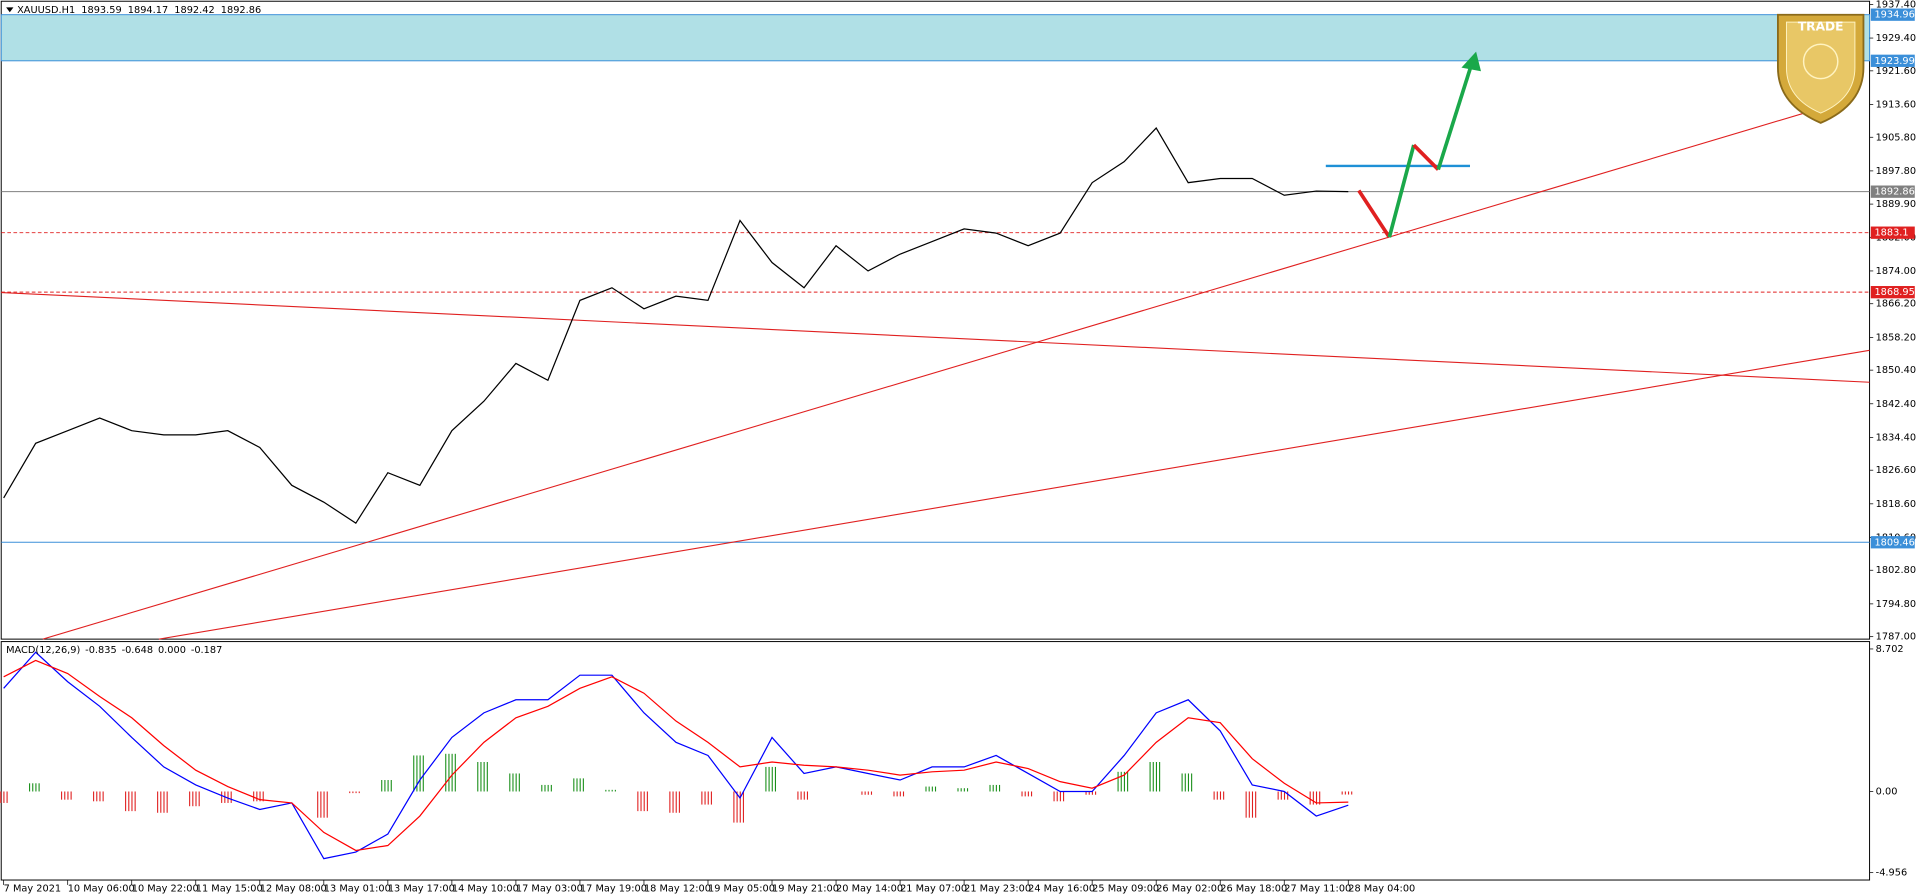 The height and width of the screenshot is (896, 1916). What do you see at coordinates (869, 889) in the screenshot?
I see `x-tick-label: 20 May 14:00` at bounding box center [869, 889].